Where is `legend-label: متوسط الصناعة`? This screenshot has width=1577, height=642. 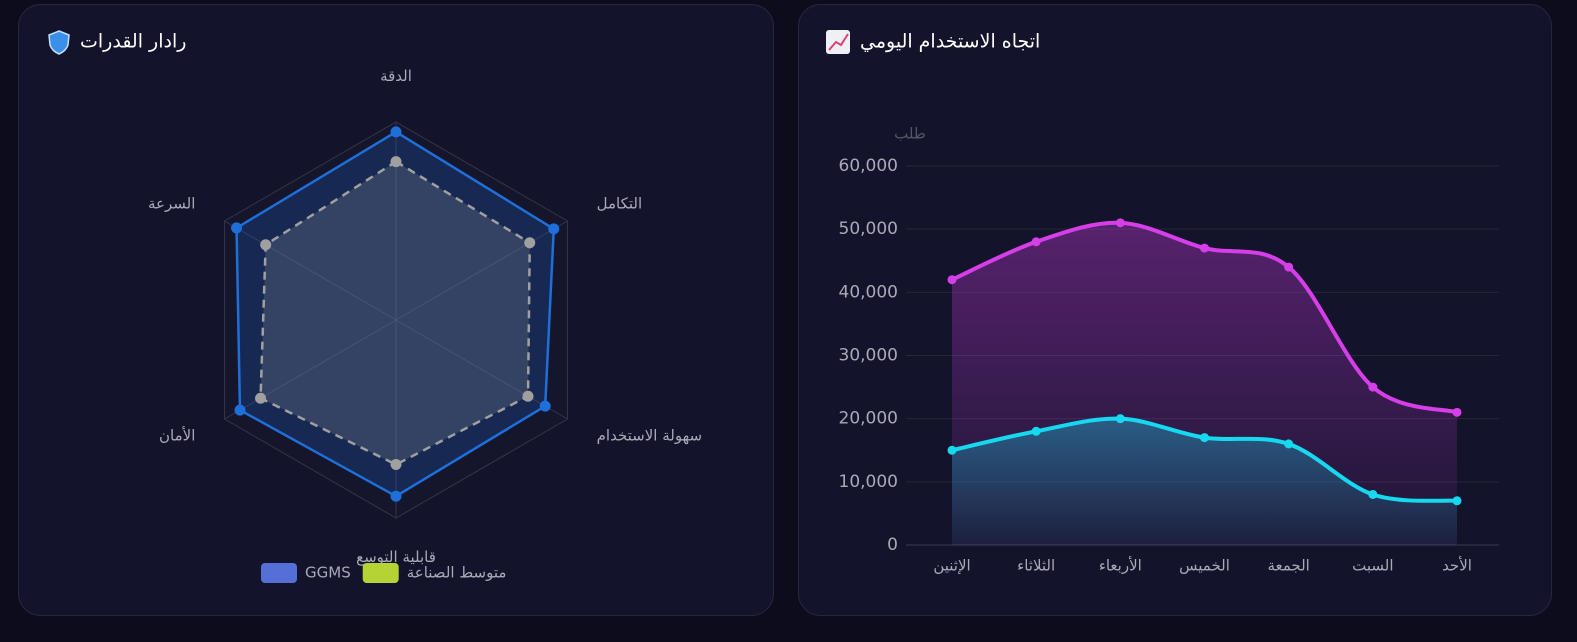 legend-label: متوسط الصناعة is located at coordinates (457, 573).